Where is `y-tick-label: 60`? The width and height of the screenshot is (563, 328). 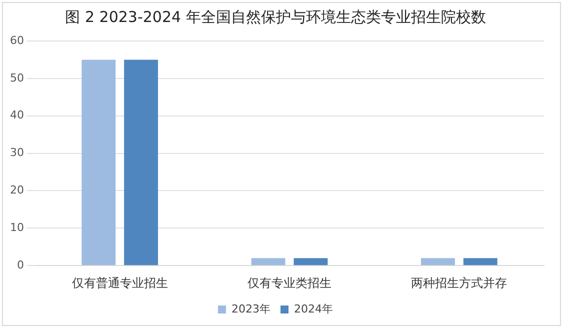 y-tick-label: 60 is located at coordinates (17, 40).